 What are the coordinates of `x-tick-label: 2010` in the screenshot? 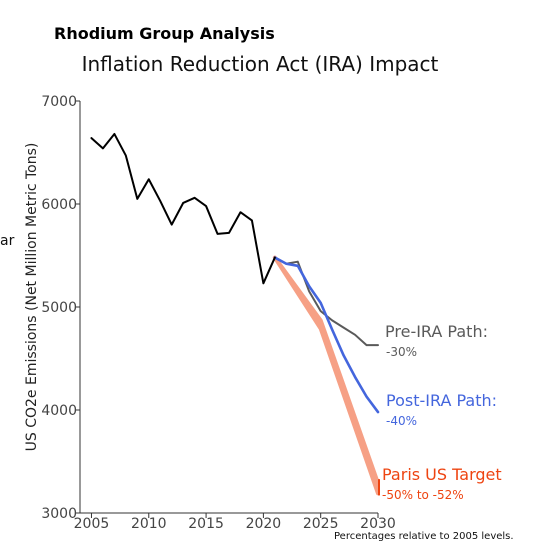 It's located at (149, 524).